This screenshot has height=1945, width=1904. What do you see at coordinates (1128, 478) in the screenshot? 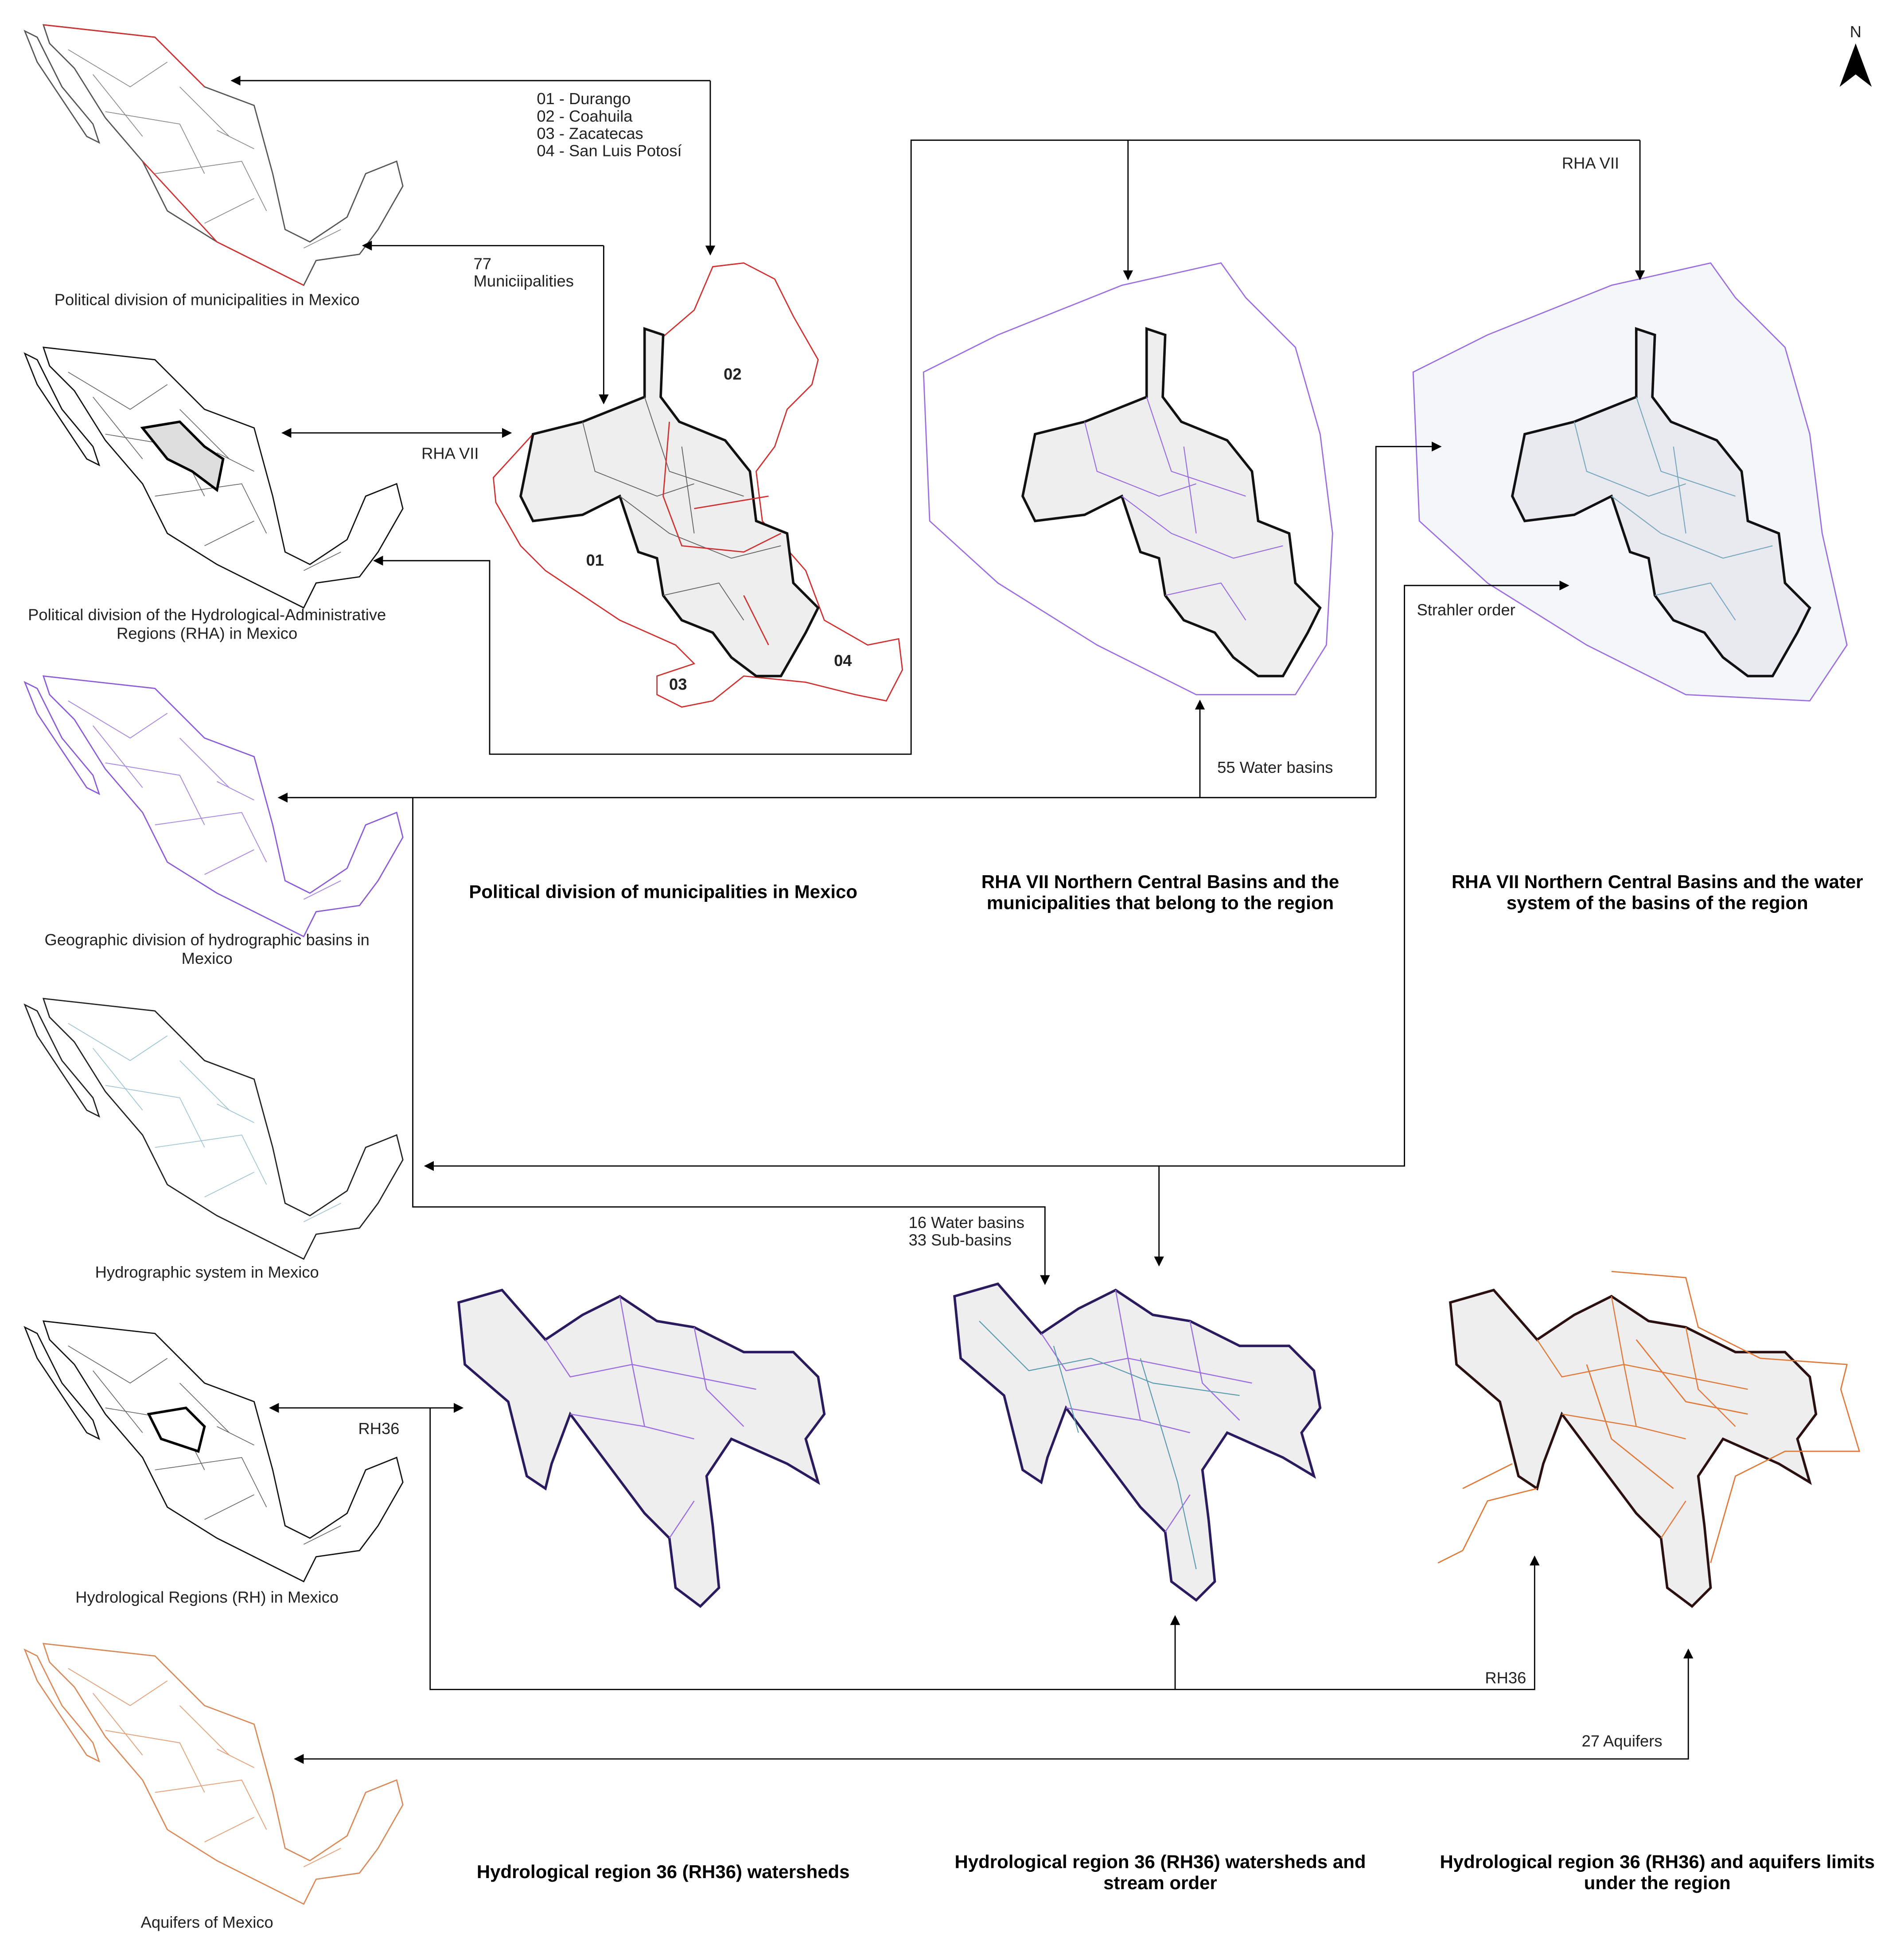
I see `rha-basins-map` at bounding box center [1128, 478].